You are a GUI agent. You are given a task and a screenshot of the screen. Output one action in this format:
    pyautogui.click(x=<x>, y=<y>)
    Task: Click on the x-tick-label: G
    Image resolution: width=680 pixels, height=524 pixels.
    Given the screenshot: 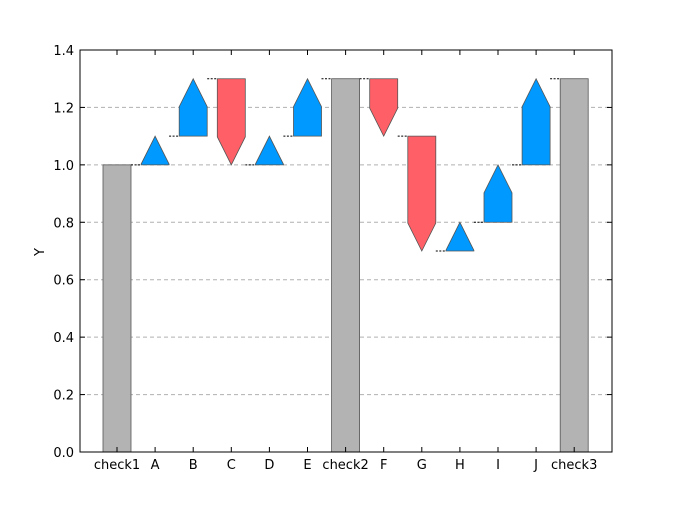 What is the action you would take?
    pyautogui.click(x=422, y=465)
    